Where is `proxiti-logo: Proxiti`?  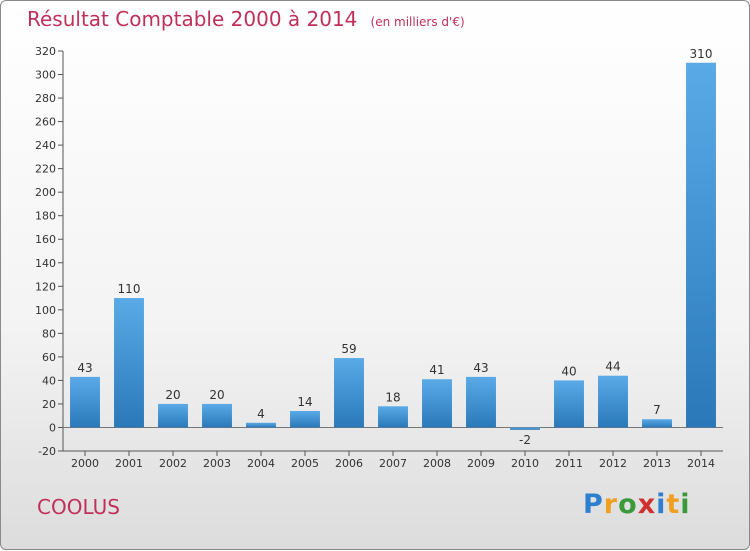
proxiti-logo: Proxiti is located at coordinates (637, 504).